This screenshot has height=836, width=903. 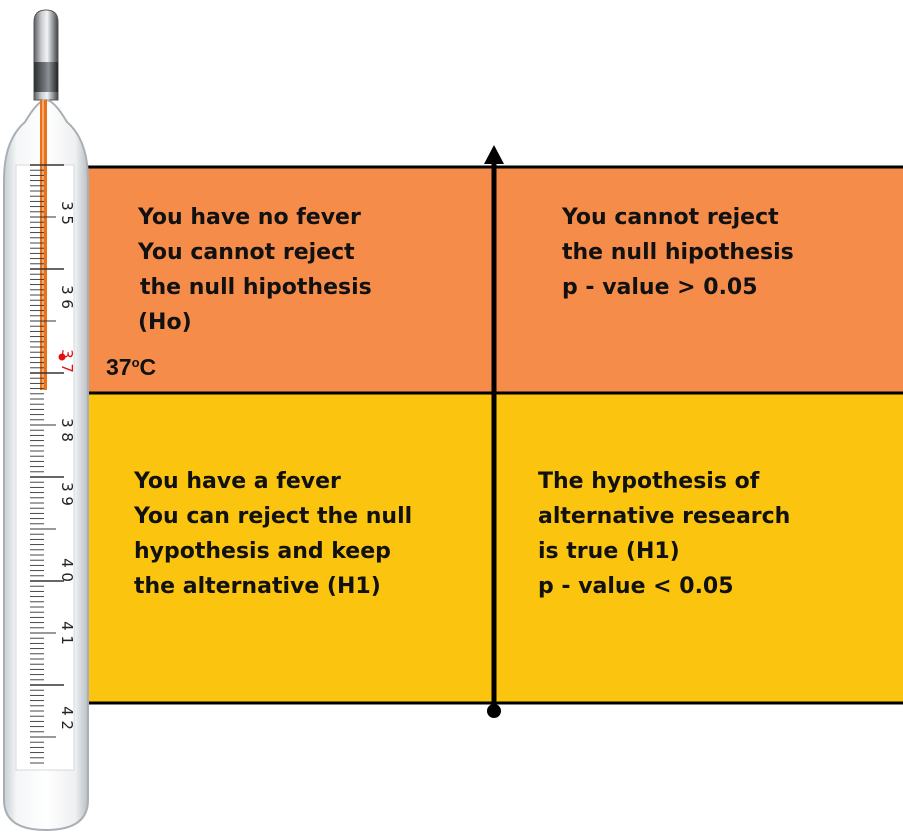 I want to click on top-right-line-2: the null hipothesis, so click(x=678, y=252).